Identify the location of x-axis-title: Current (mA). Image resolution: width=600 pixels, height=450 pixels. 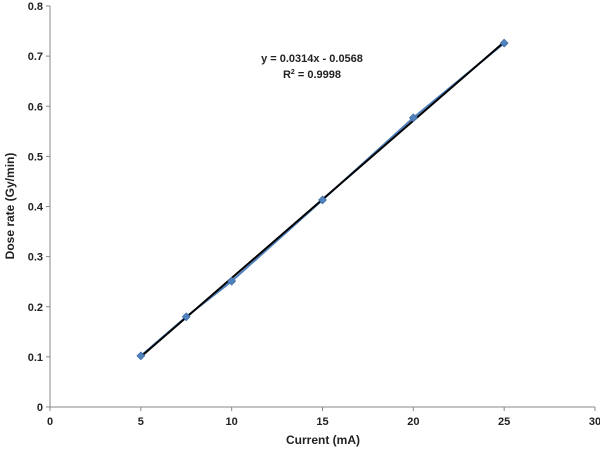
(323, 440).